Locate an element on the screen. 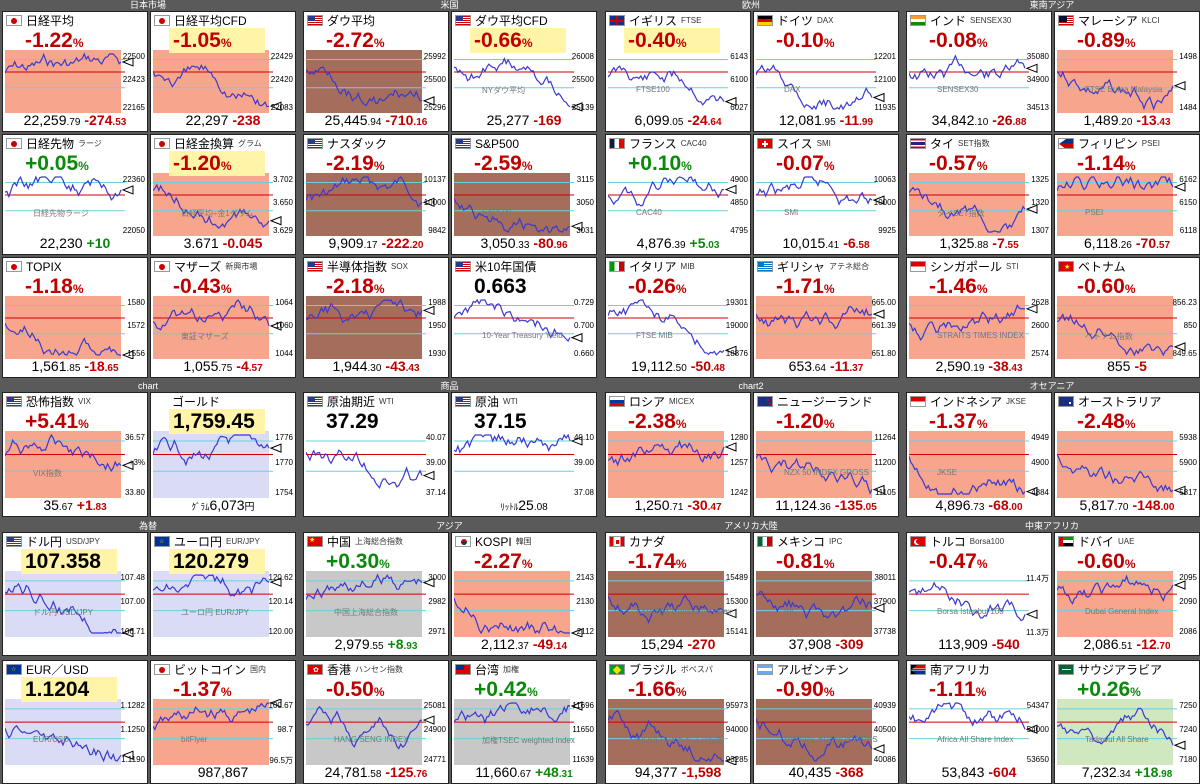  market-panel-topix: 1580 1572 1556 TOPIX -1.18% 1,561.85 -18.65 is located at coordinates (75, 317).